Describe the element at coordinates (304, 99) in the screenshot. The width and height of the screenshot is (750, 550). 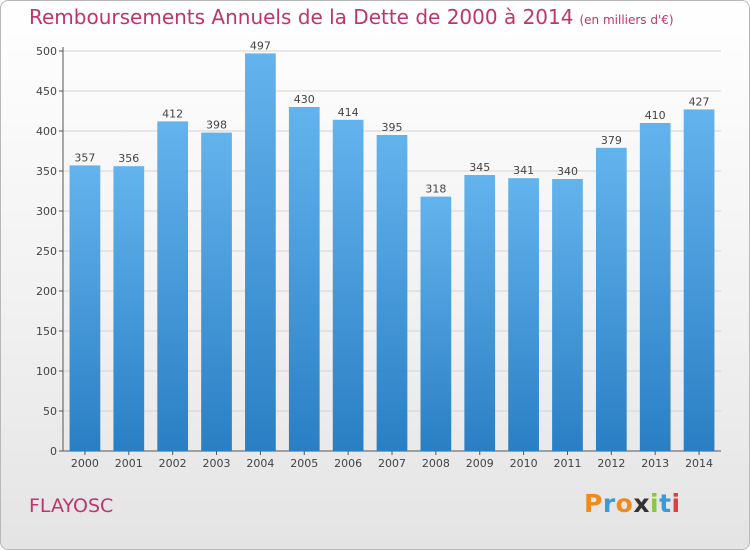
I see `data-label: 430` at that location.